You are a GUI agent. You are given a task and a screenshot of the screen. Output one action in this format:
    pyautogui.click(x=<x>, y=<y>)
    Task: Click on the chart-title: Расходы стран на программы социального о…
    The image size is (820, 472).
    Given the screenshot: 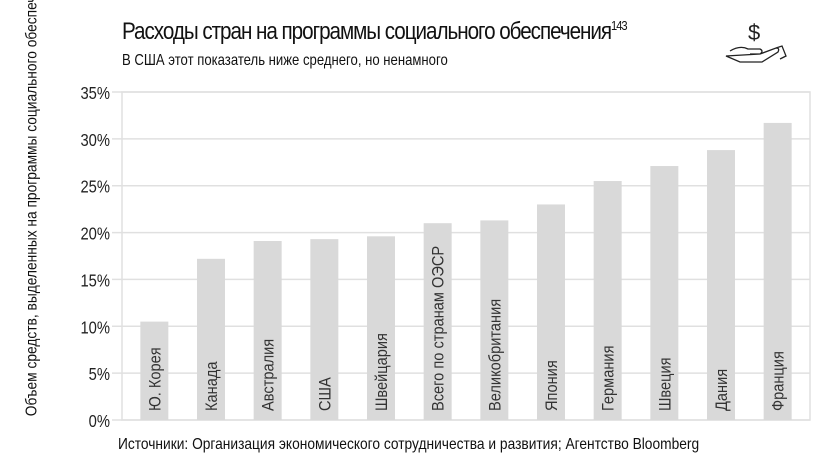 What is the action you would take?
    pyautogui.click(x=375, y=32)
    